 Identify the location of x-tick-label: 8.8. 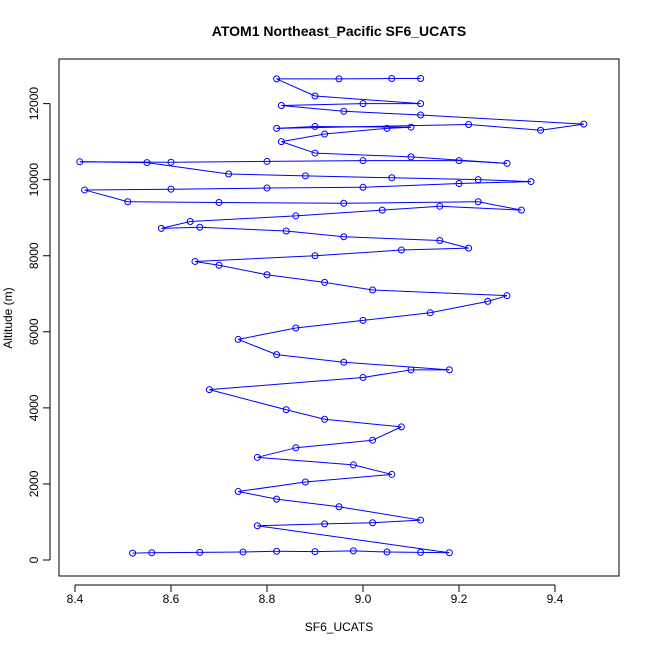
(267, 599).